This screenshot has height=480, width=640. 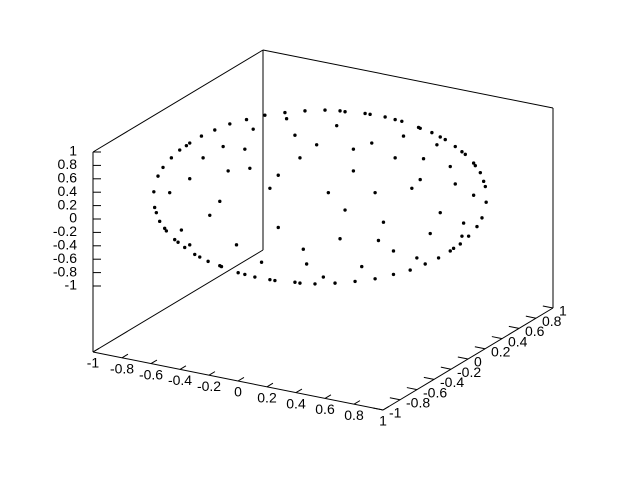 What do you see at coordinates (325, 409) in the screenshot?
I see `x-tick-label: 0.6` at bounding box center [325, 409].